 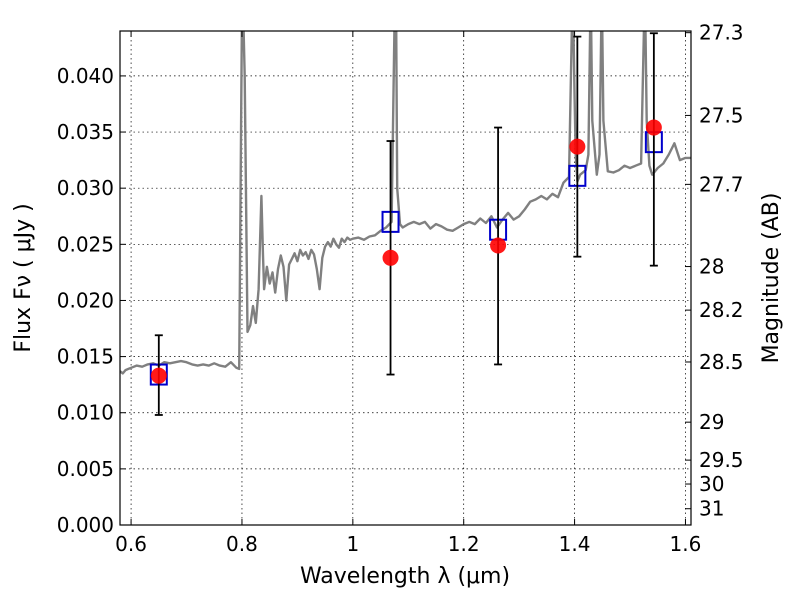 What do you see at coordinates (721, 460) in the screenshot?
I see `right-tick-label: 29.5` at bounding box center [721, 460].